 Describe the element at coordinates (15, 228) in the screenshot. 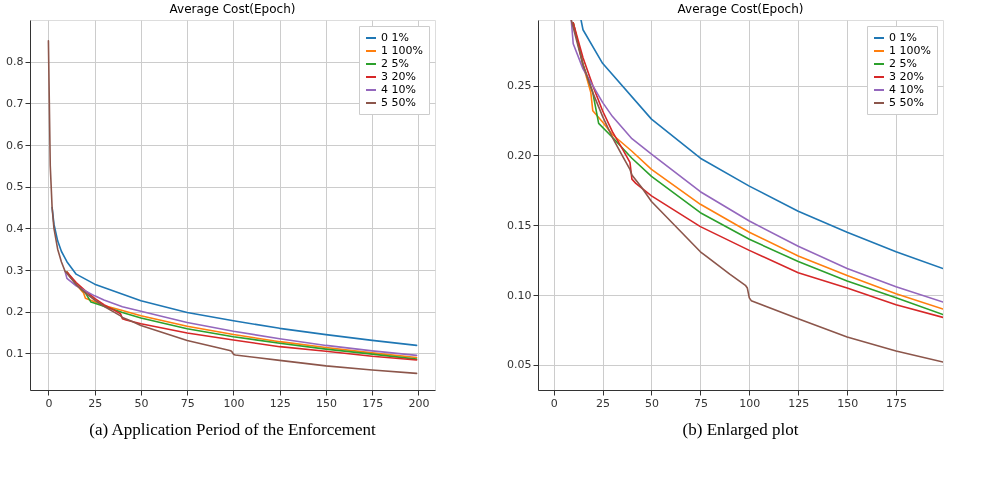

I see `y-tick-label: 0.4` at that location.